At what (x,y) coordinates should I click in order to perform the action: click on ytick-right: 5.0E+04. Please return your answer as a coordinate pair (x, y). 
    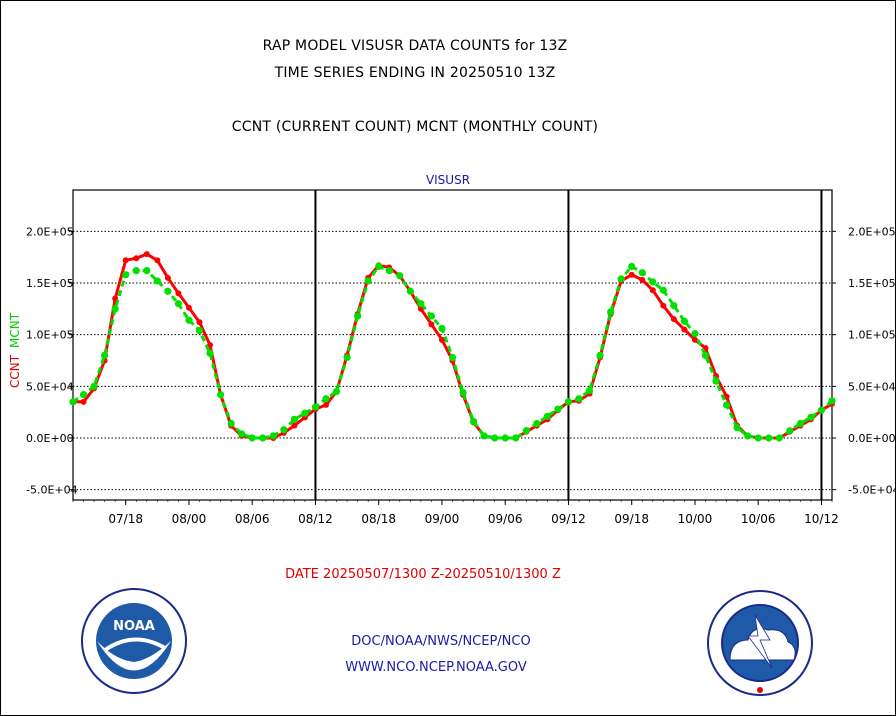
    Looking at the image, I should click on (872, 386).